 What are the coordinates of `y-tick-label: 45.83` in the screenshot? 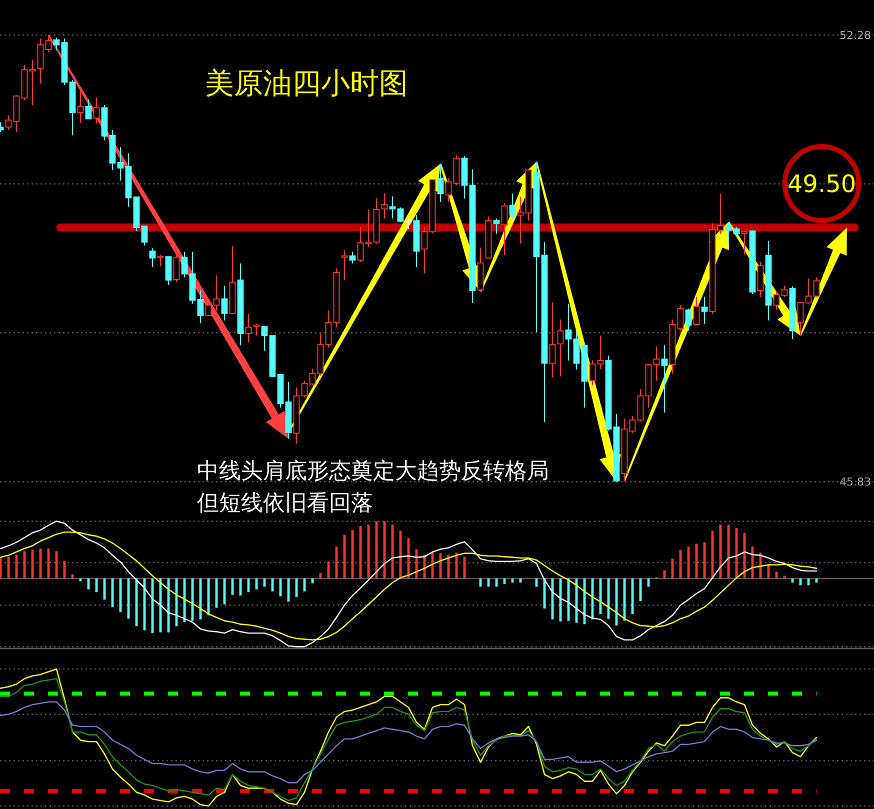 It's located at (855, 482).